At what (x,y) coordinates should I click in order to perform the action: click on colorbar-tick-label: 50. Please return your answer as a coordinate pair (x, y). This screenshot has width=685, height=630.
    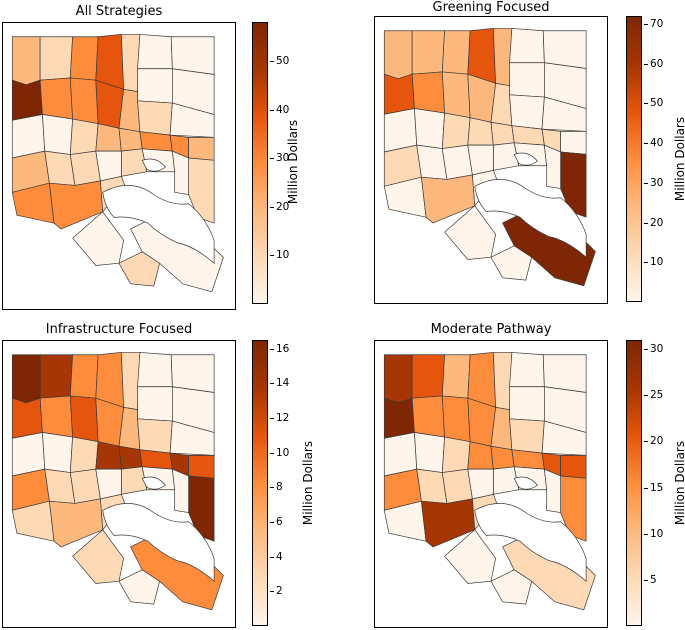
    Looking at the image, I should click on (653, 103).